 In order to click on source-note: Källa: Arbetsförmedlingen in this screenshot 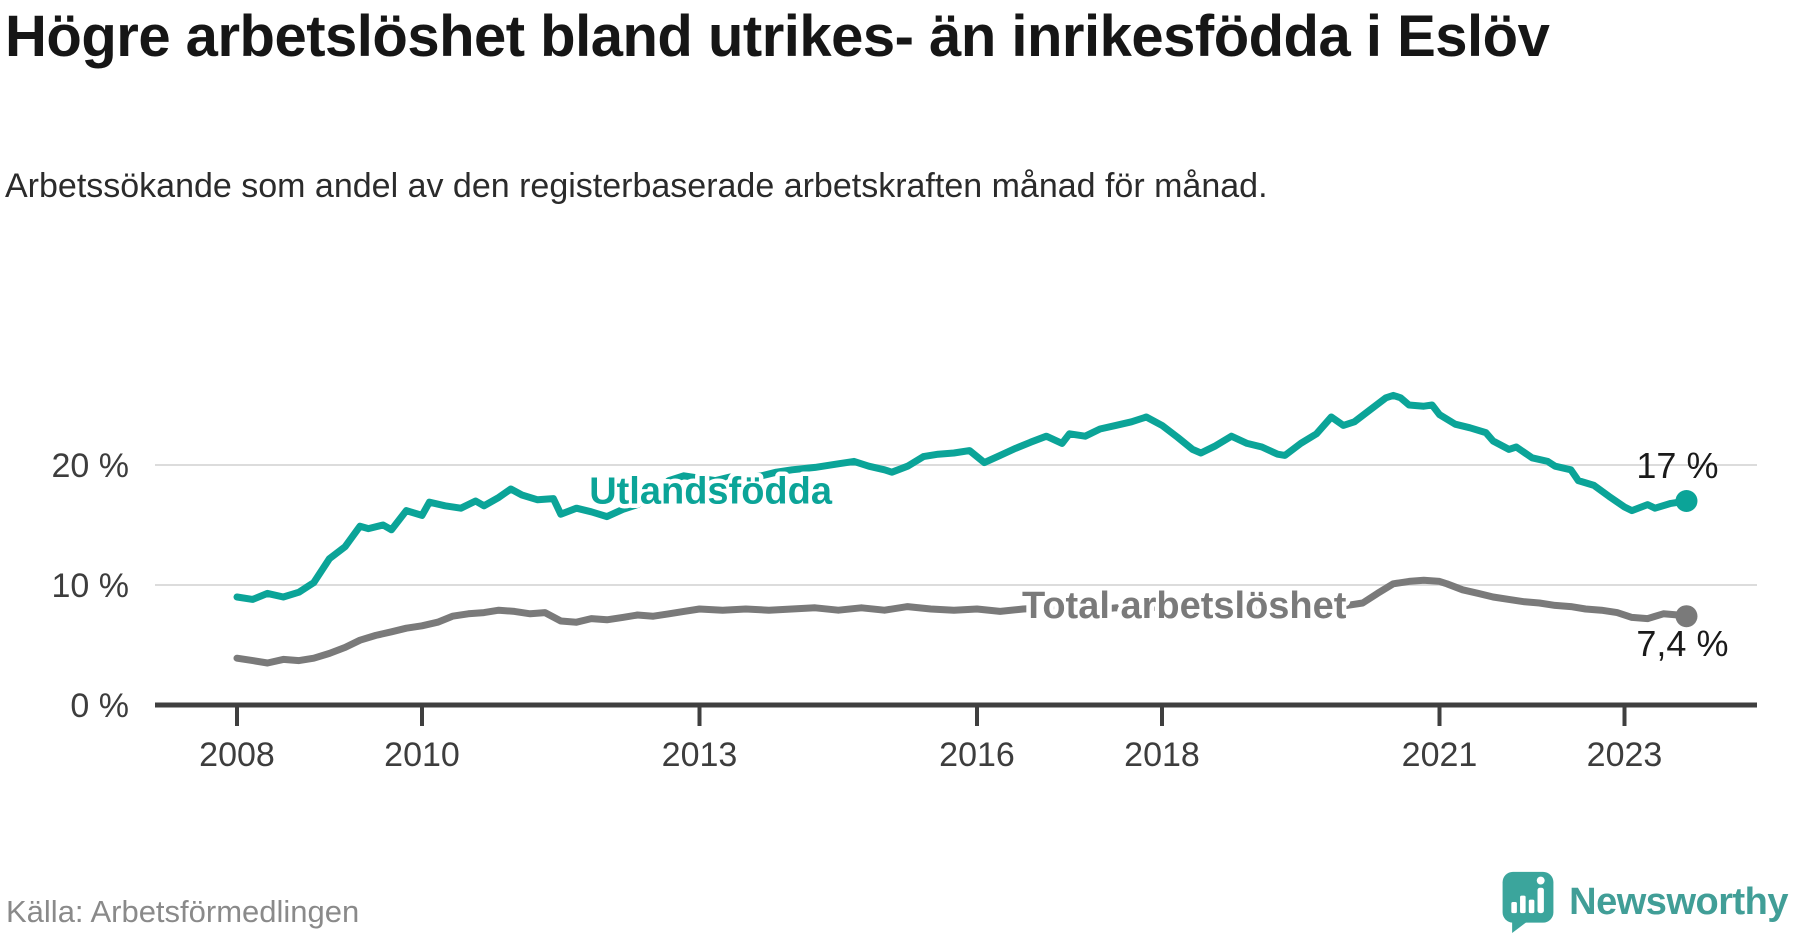, I will do `click(183, 911)`.